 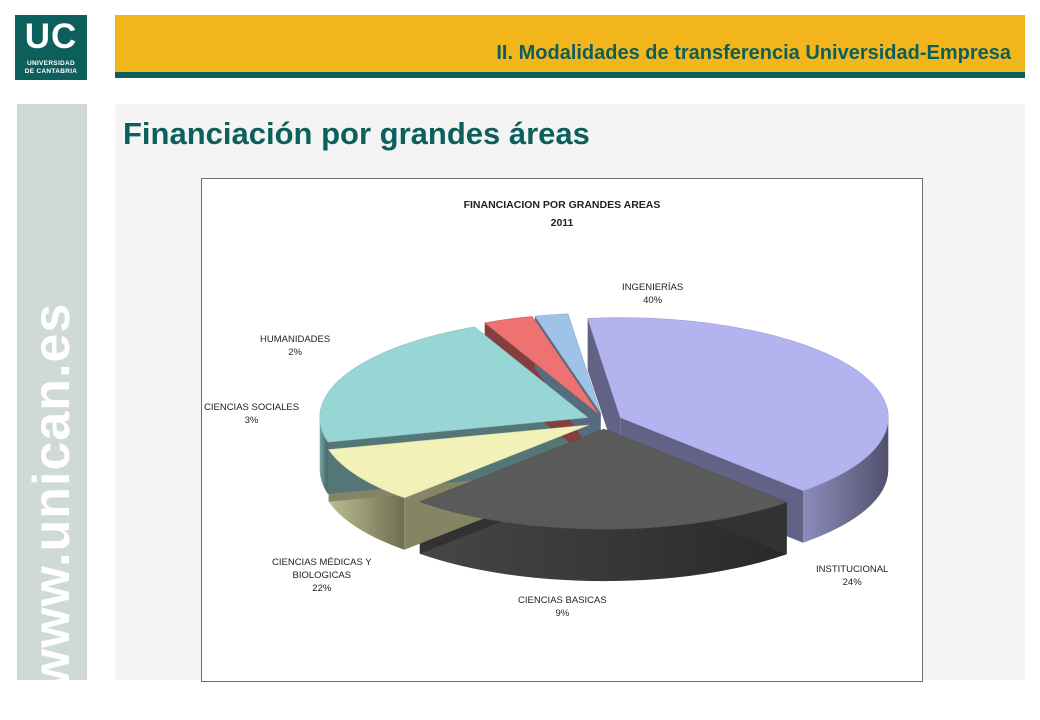 I want to click on pie-label-text: INGENIERÍAS, so click(x=653, y=287).